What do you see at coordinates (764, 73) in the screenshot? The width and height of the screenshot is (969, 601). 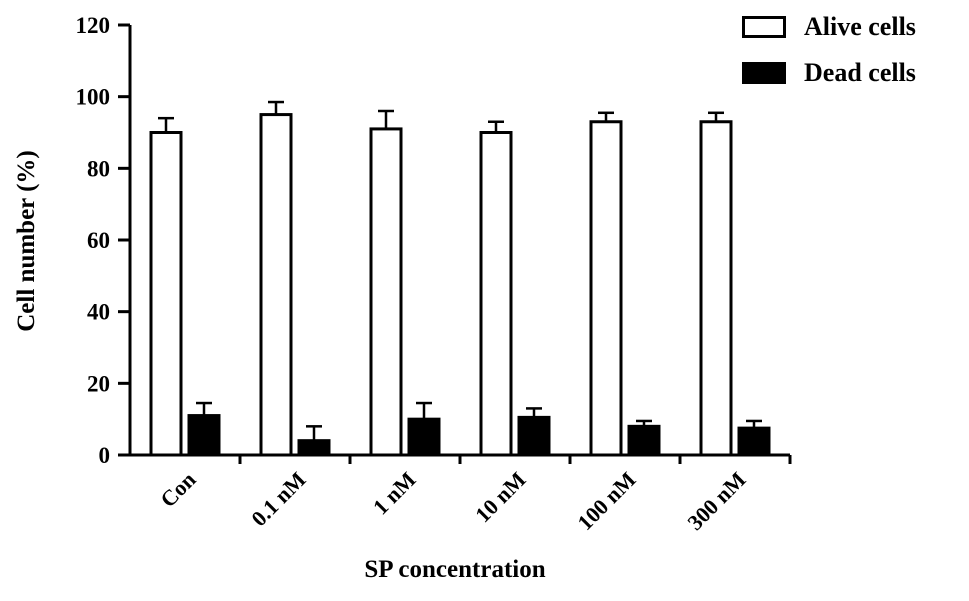 I see `dead-cells-swatch-icon` at bounding box center [764, 73].